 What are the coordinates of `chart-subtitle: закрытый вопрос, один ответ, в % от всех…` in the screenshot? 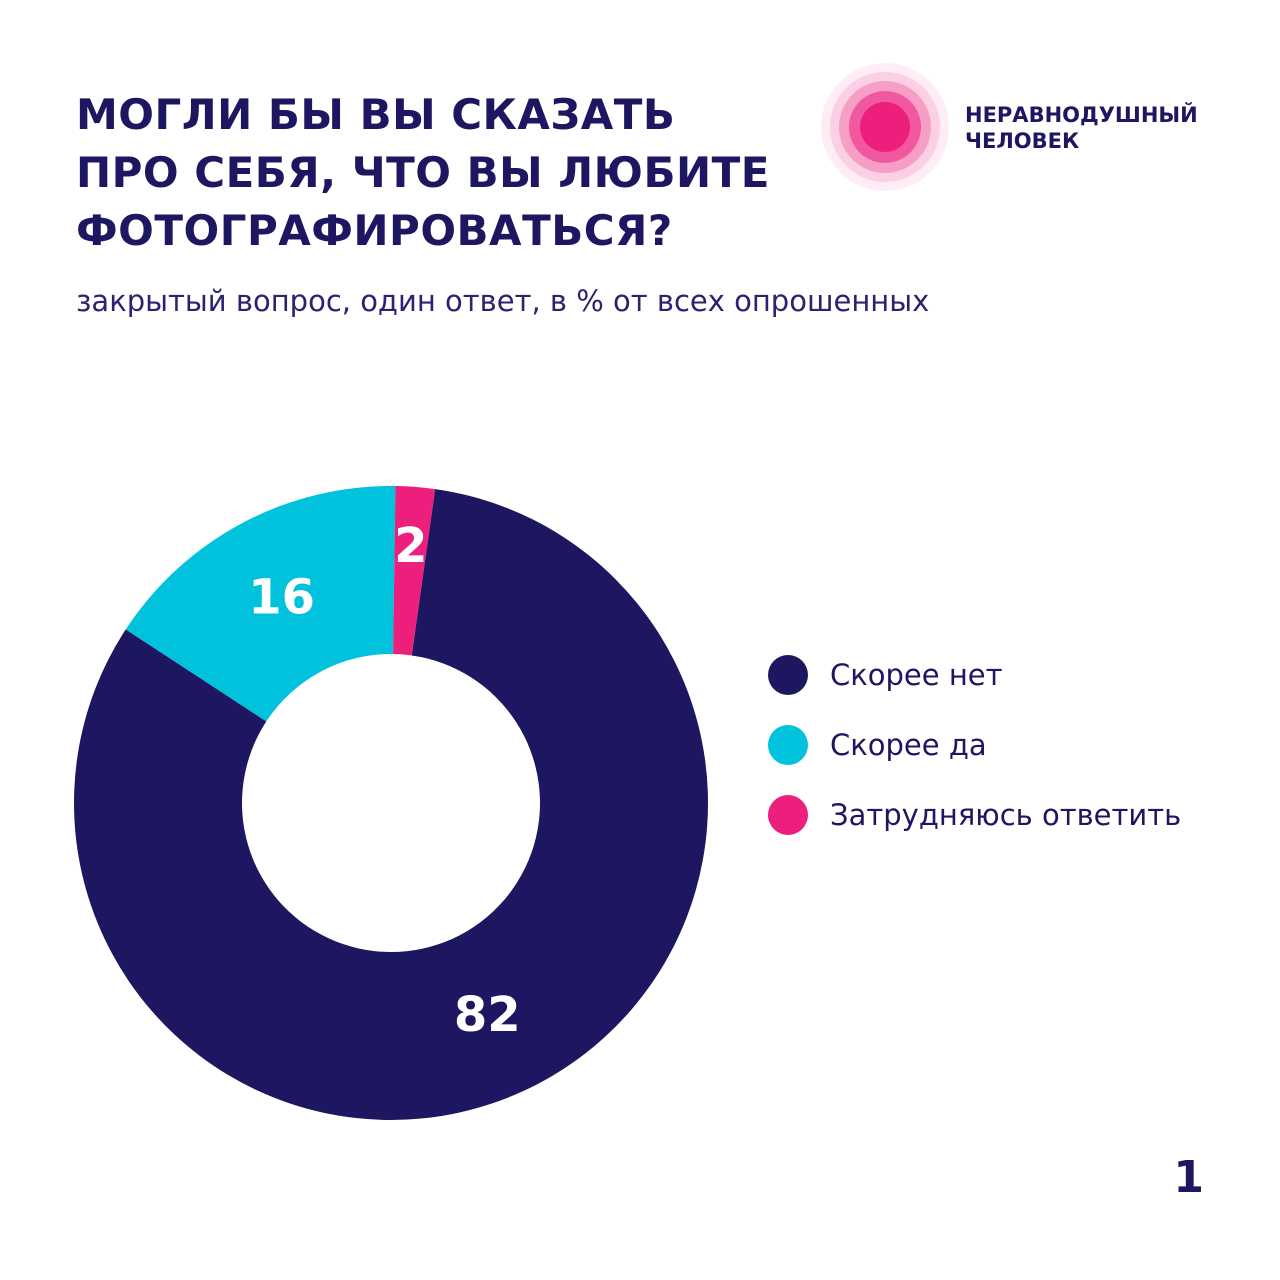 It's located at (503, 301).